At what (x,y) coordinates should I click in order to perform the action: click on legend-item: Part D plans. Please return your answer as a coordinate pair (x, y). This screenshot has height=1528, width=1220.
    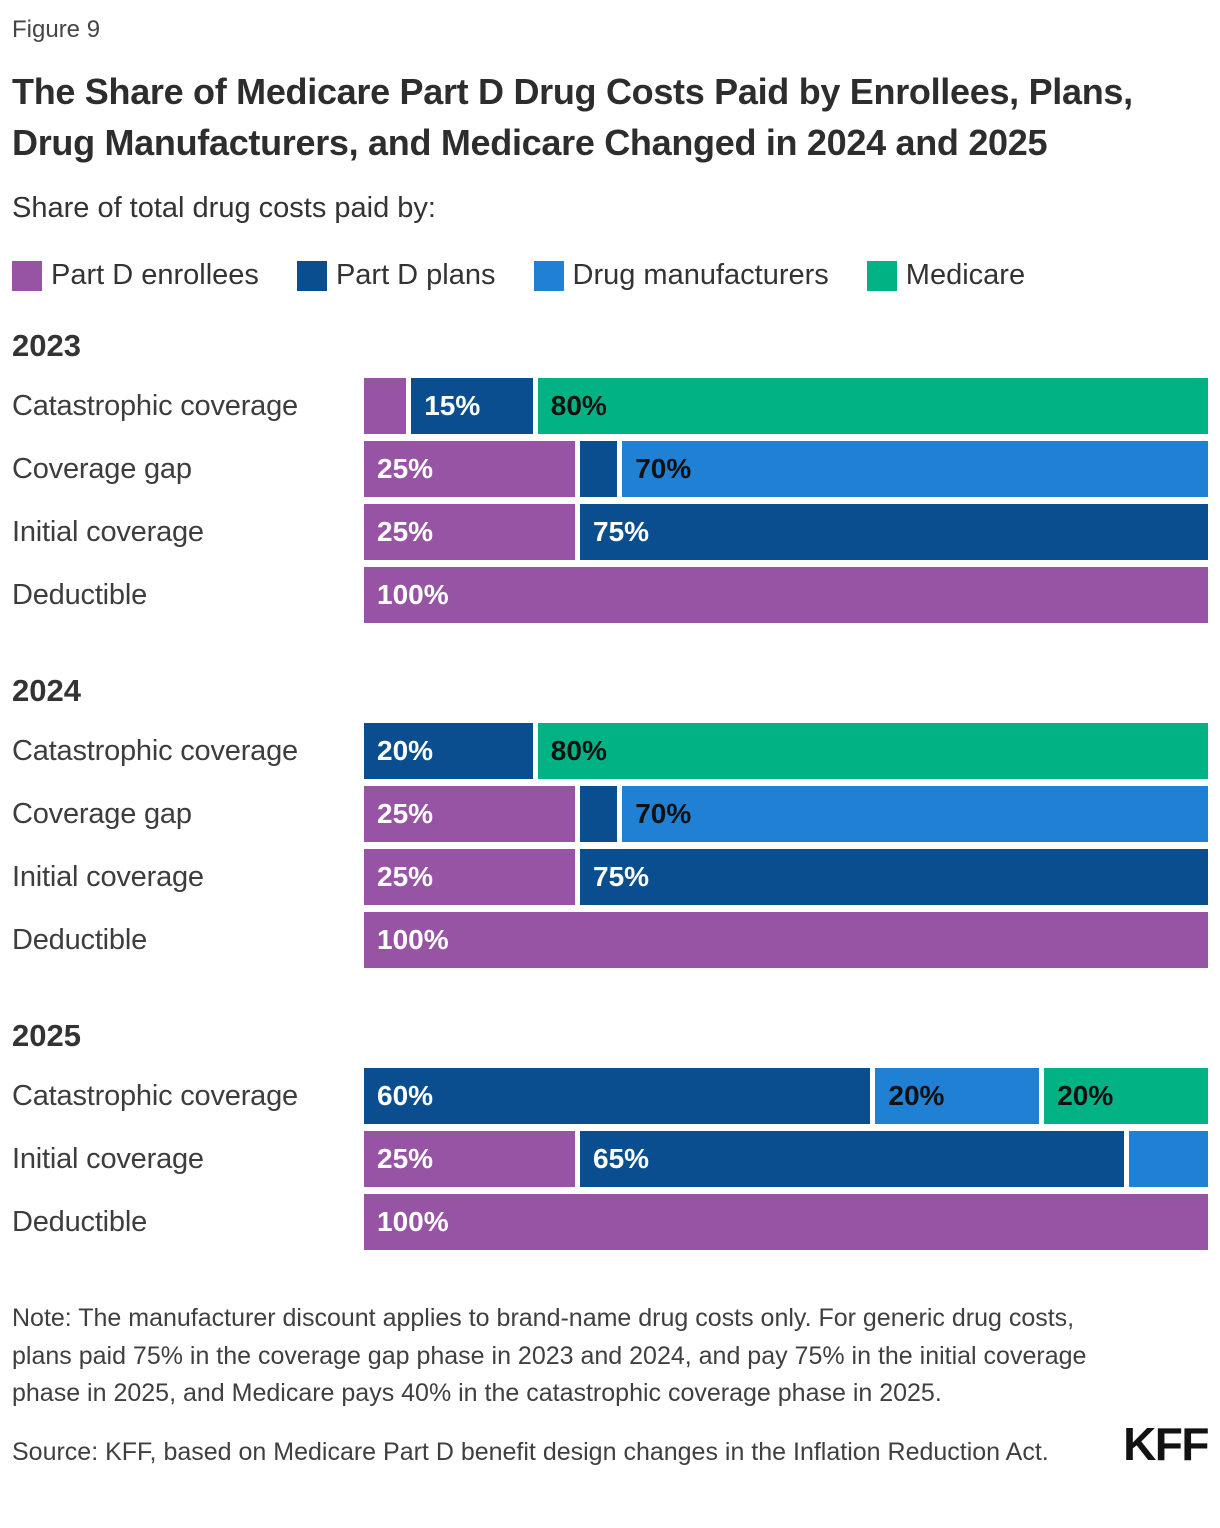
    Looking at the image, I should click on (396, 275).